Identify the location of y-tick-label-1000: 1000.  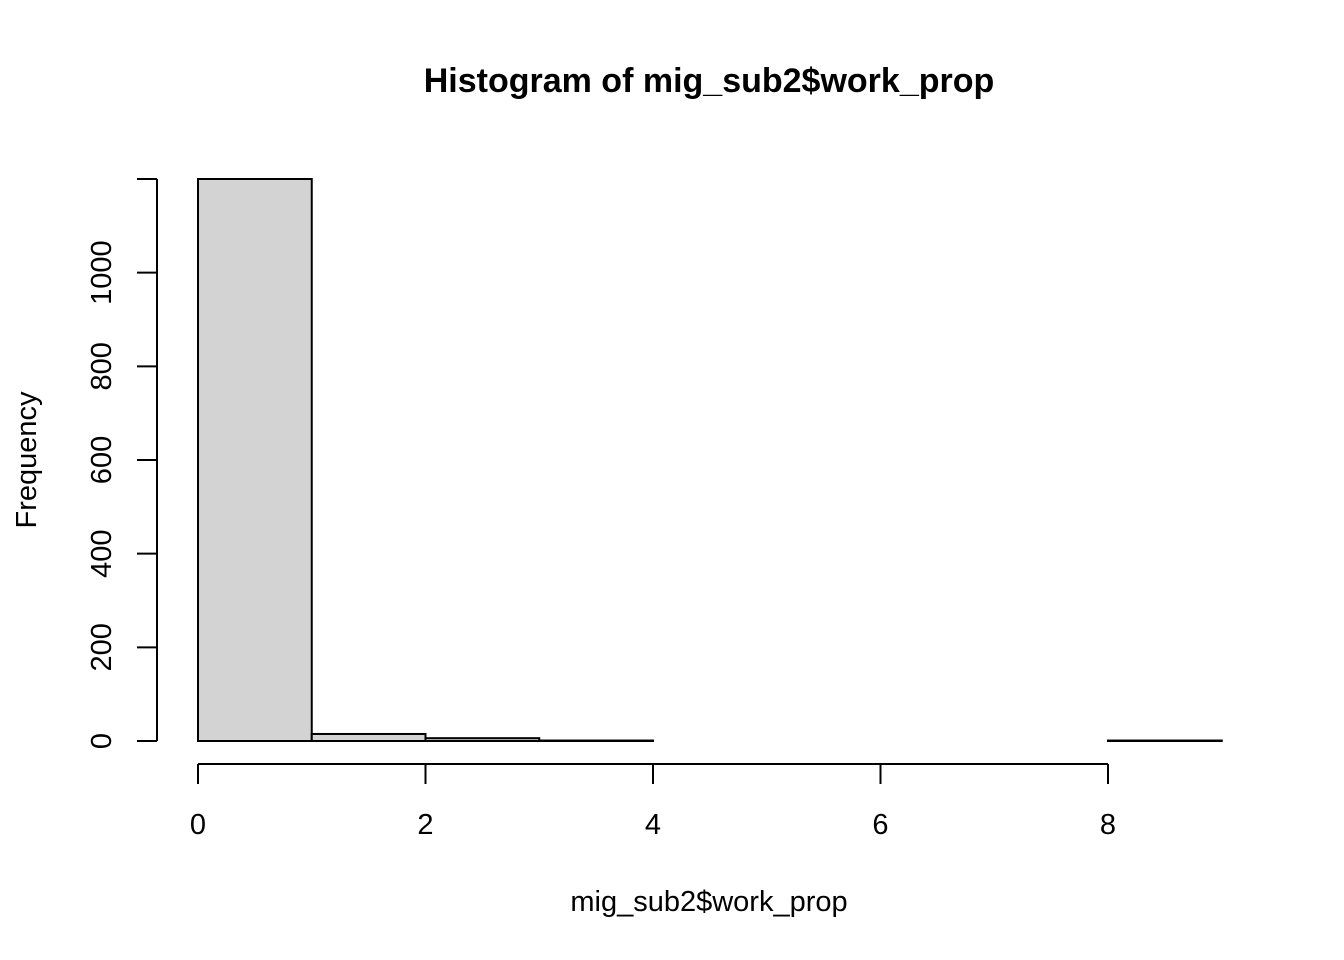
(102, 272).